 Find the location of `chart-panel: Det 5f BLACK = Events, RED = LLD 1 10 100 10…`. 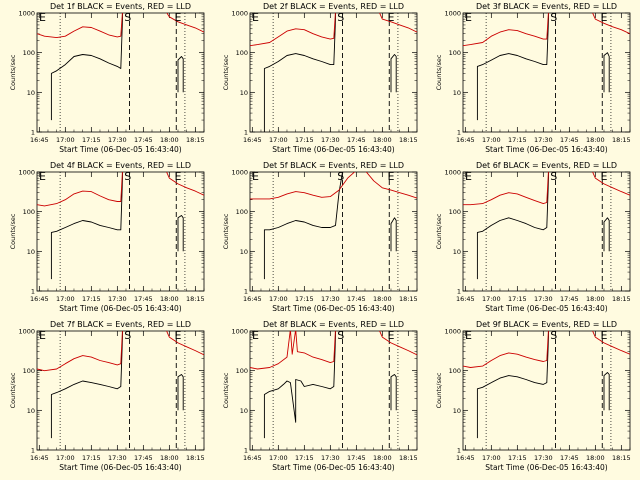

chart-panel: Det 5f BLACK = Events, RED = LLD 1 10 100 10… is located at coordinates (320, 237).